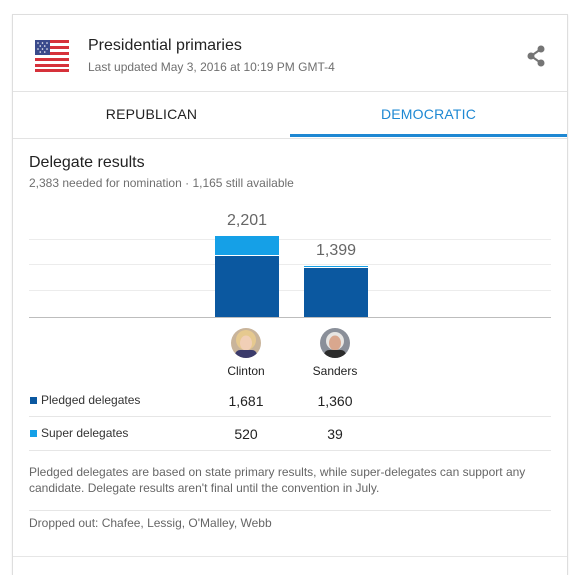 Image resolution: width=574 pixels, height=575 pixels. What do you see at coordinates (335, 434) in the screenshot?
I see `super-value-sanders: 39` at bounding box center [335, 434].